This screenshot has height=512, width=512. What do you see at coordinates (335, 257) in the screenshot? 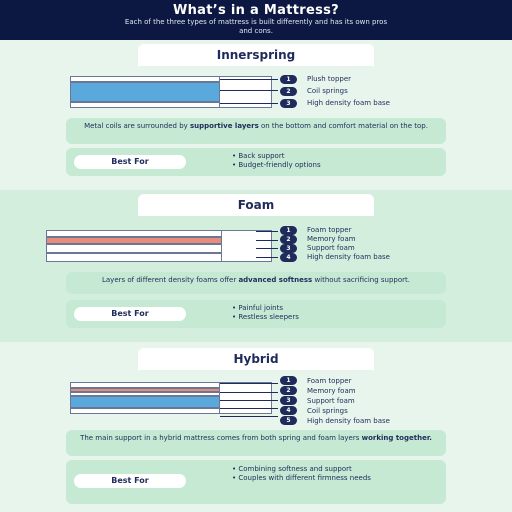
I see `legend-item: 4 High density foam base` at bounding box center [335, 257].